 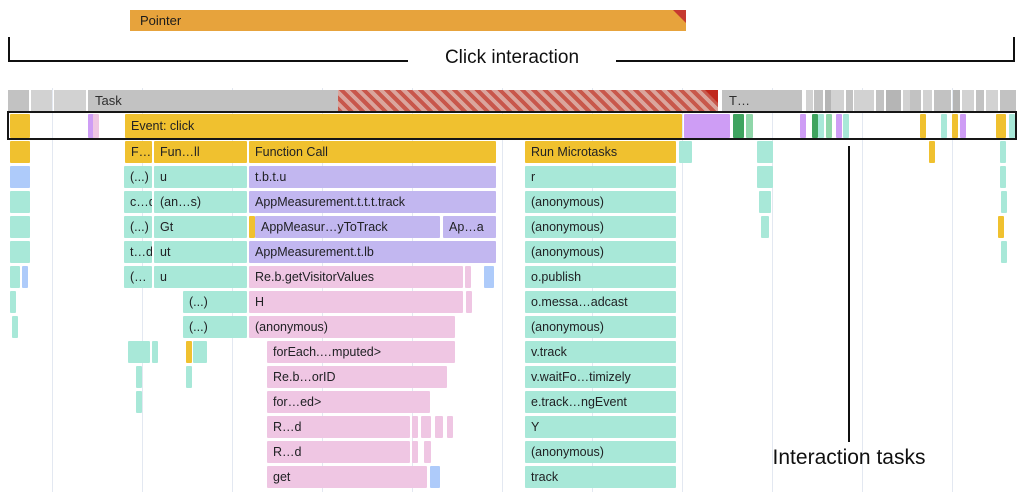 I want to click on bar-function-call: Function Call, so click(x=372, y=152).